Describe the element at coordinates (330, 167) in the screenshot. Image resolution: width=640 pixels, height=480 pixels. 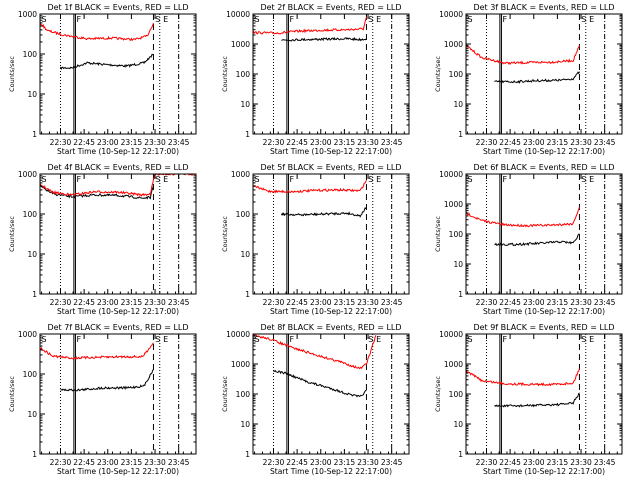
I see `chart-title: Det 5f BLACK = Events, RED = LLD` at that location.